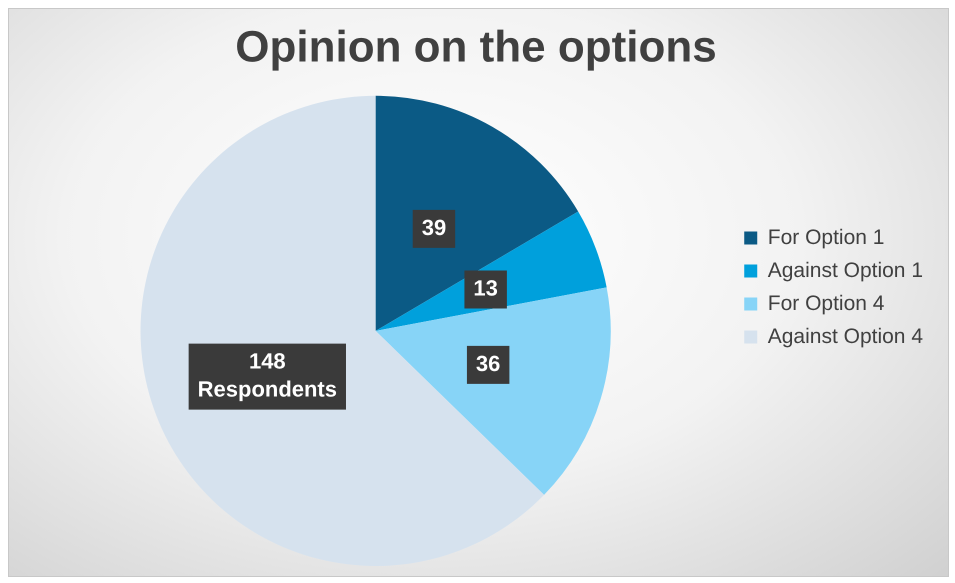  Describe the element at coordinates (485, 288) in the screenshot. I see `data-label: 13` at that location.